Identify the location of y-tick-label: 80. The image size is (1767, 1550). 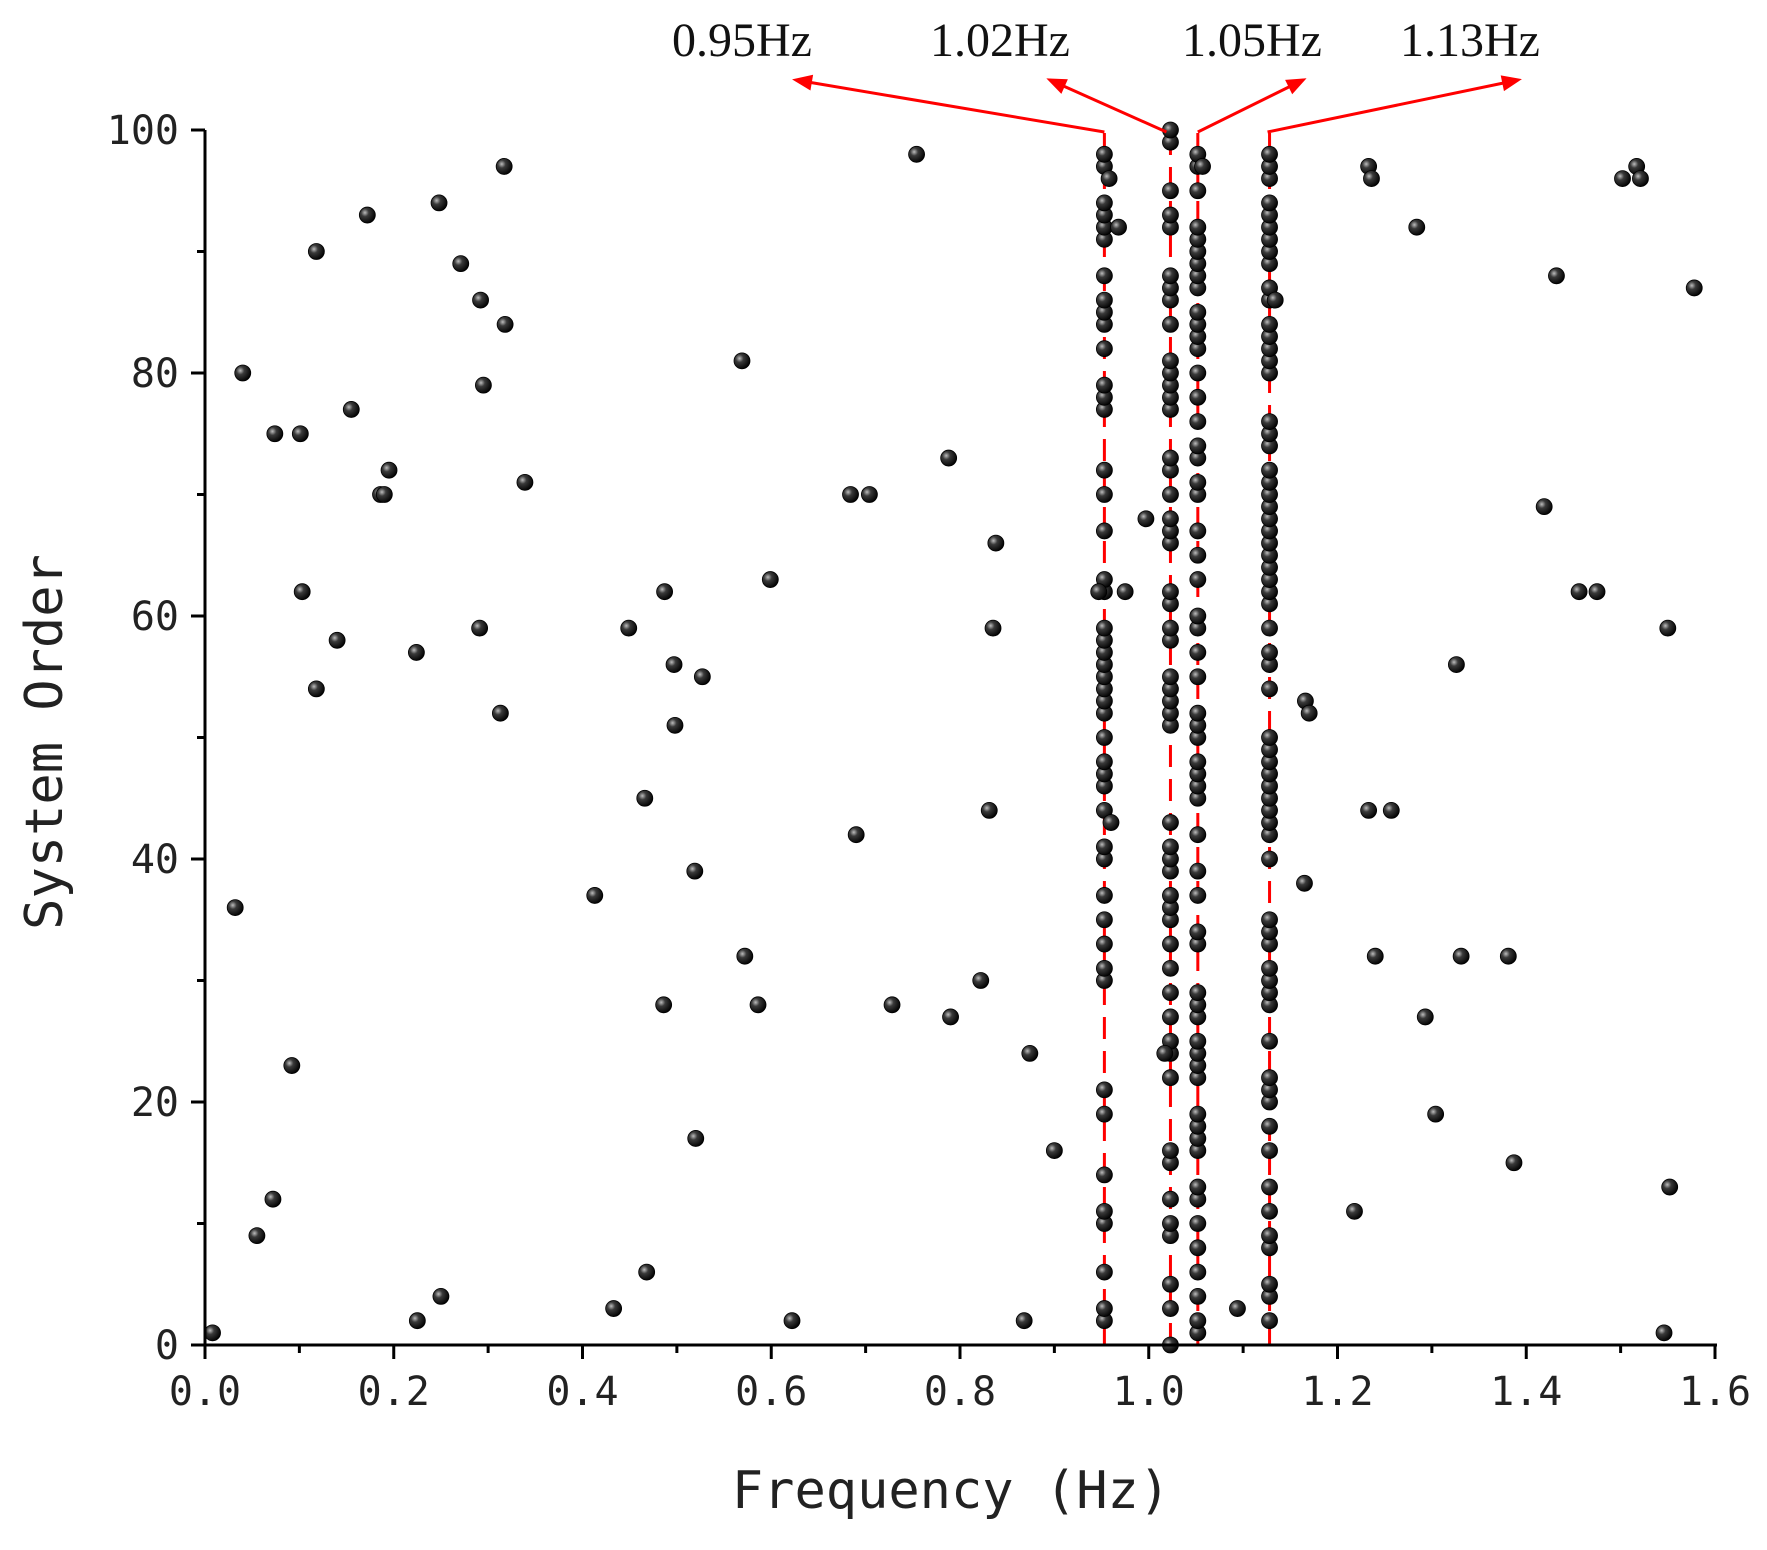
(155, 374).